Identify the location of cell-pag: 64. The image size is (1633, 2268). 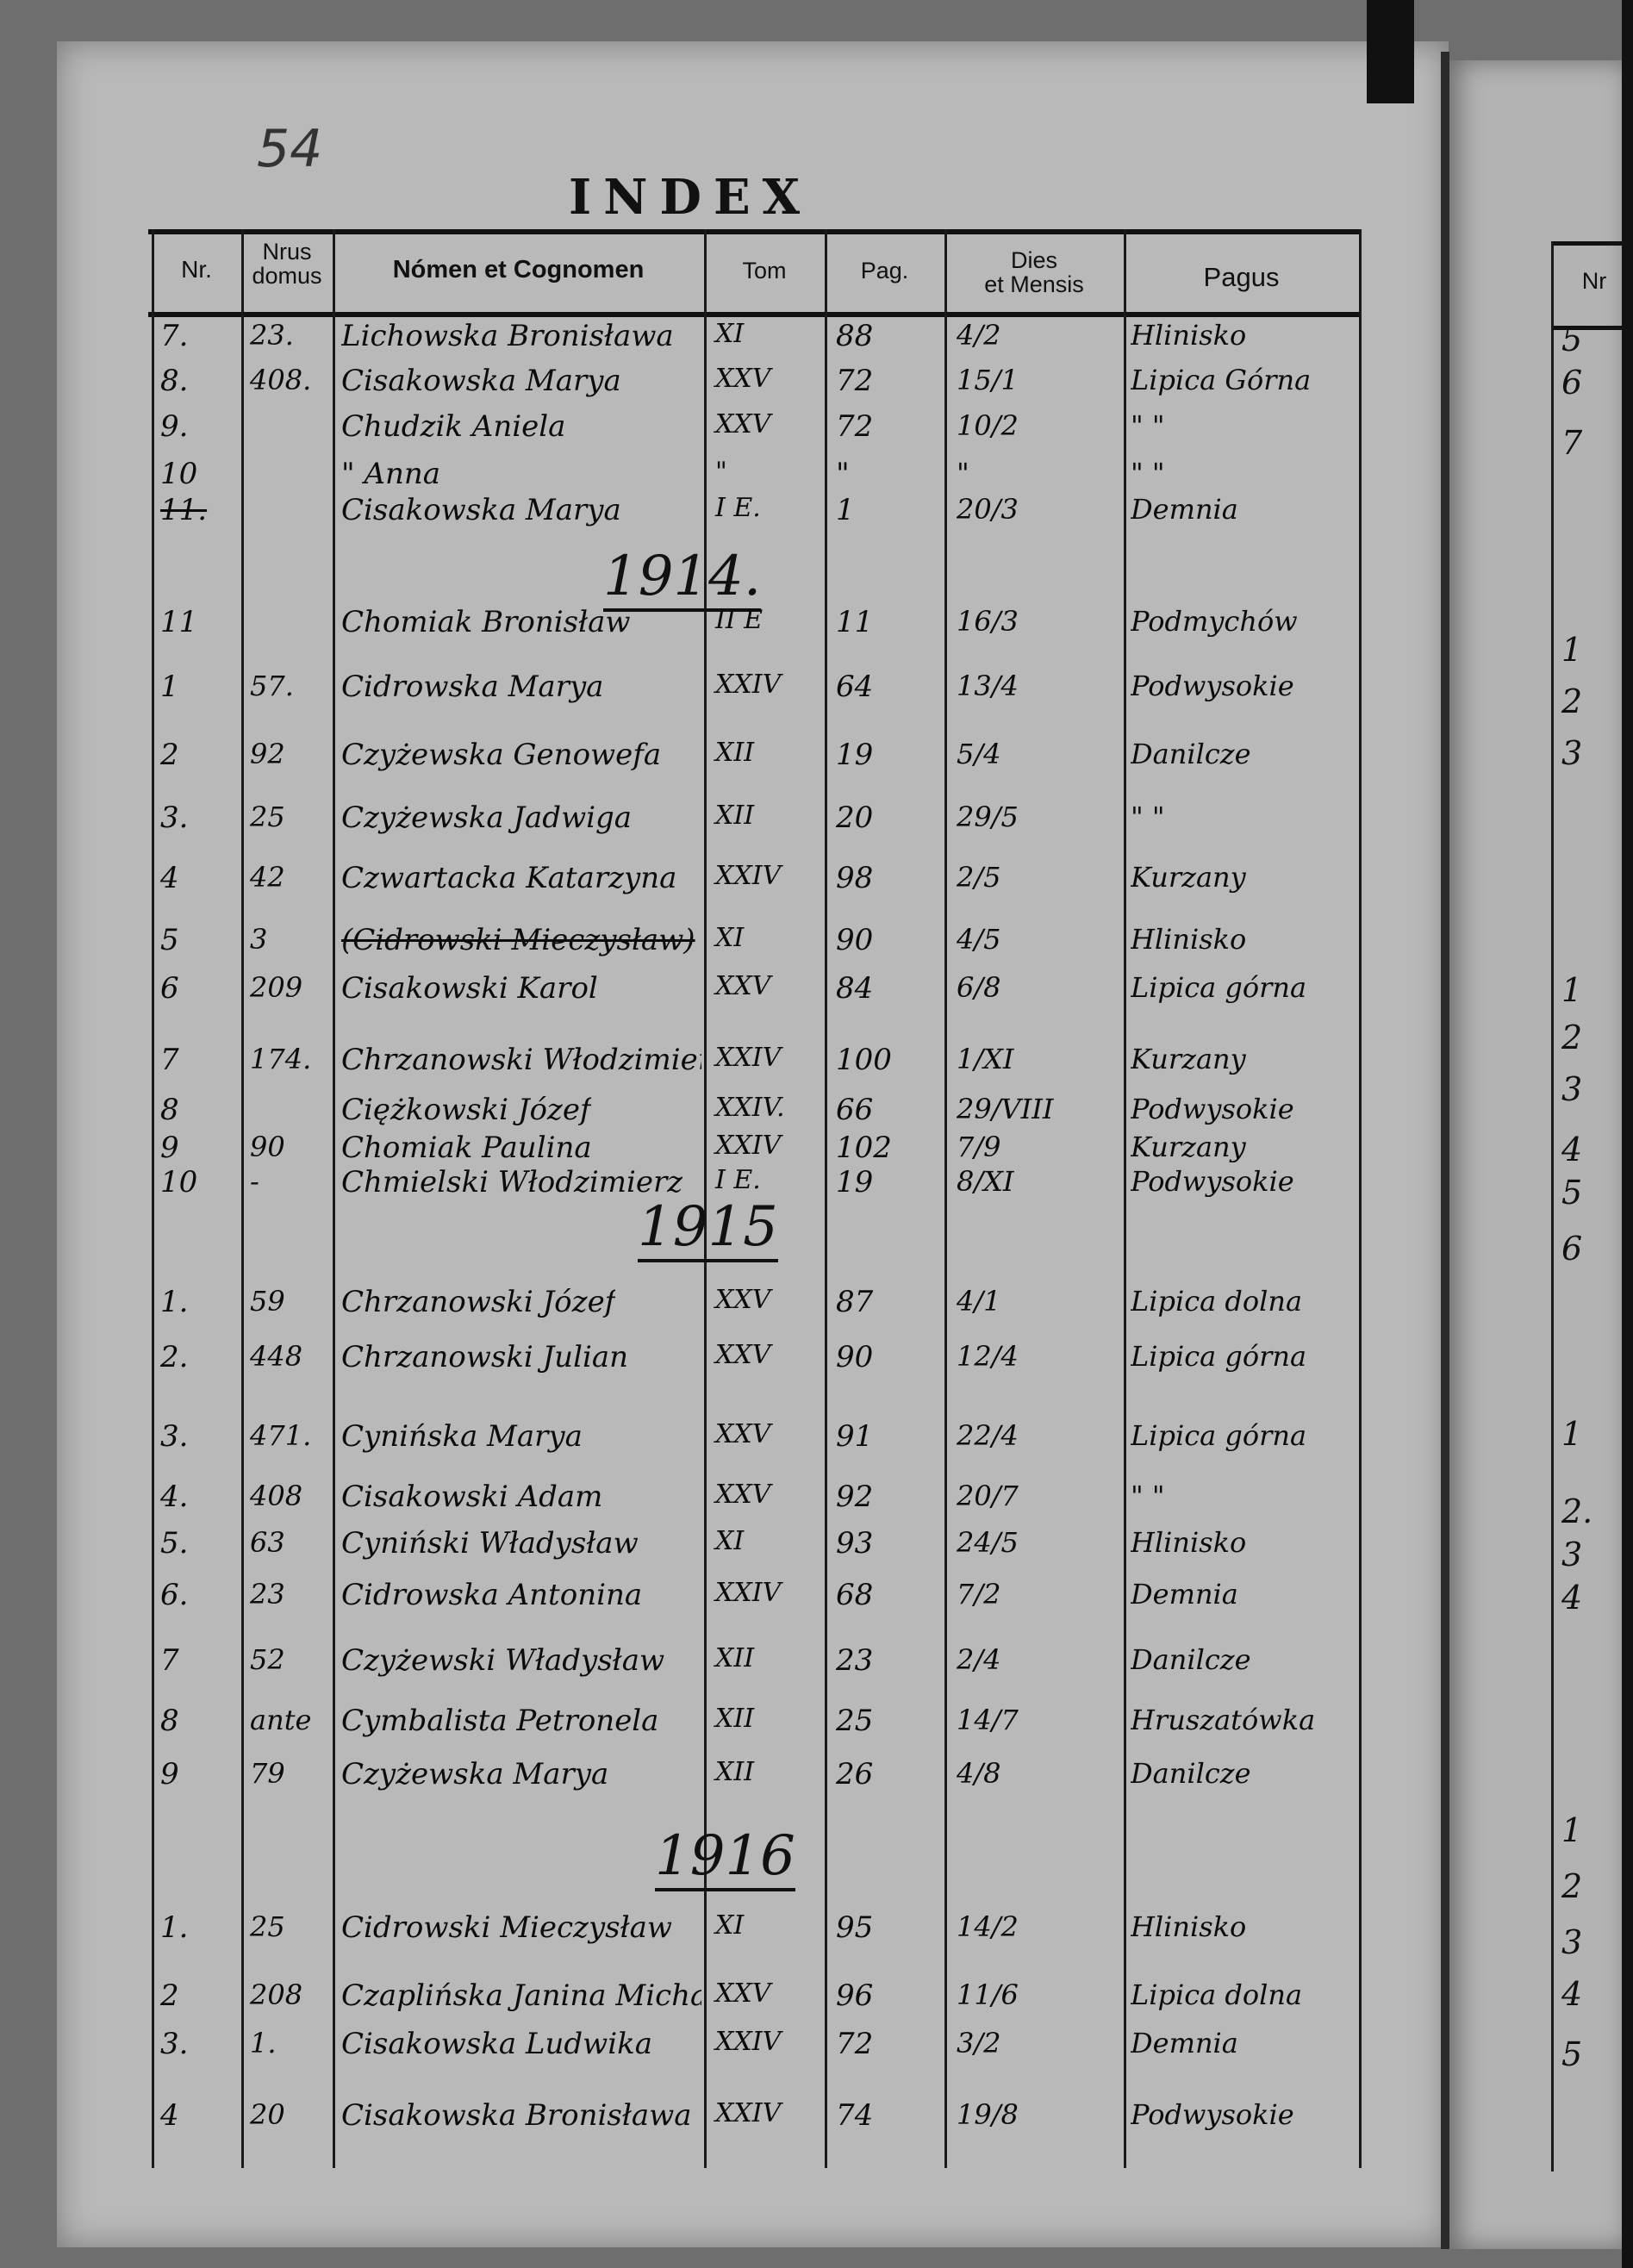
(855, 687).